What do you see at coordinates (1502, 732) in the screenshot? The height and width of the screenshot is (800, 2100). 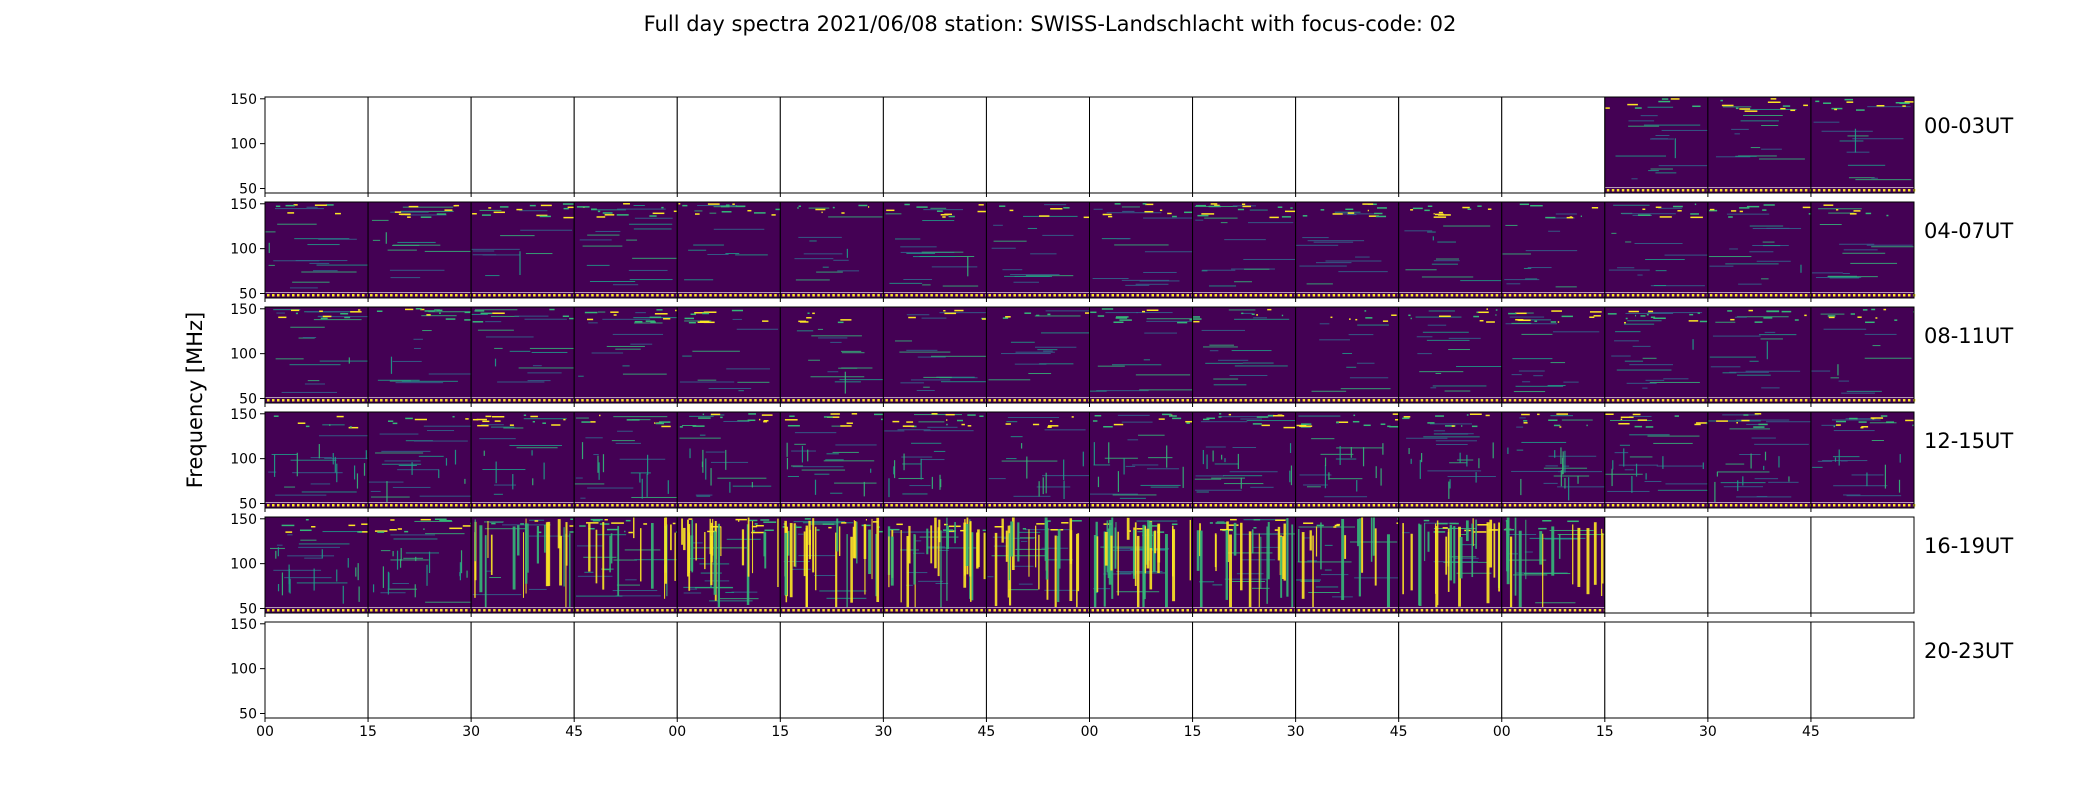 I see `x-tick-label: 00` at bounding box center [1502, 732].